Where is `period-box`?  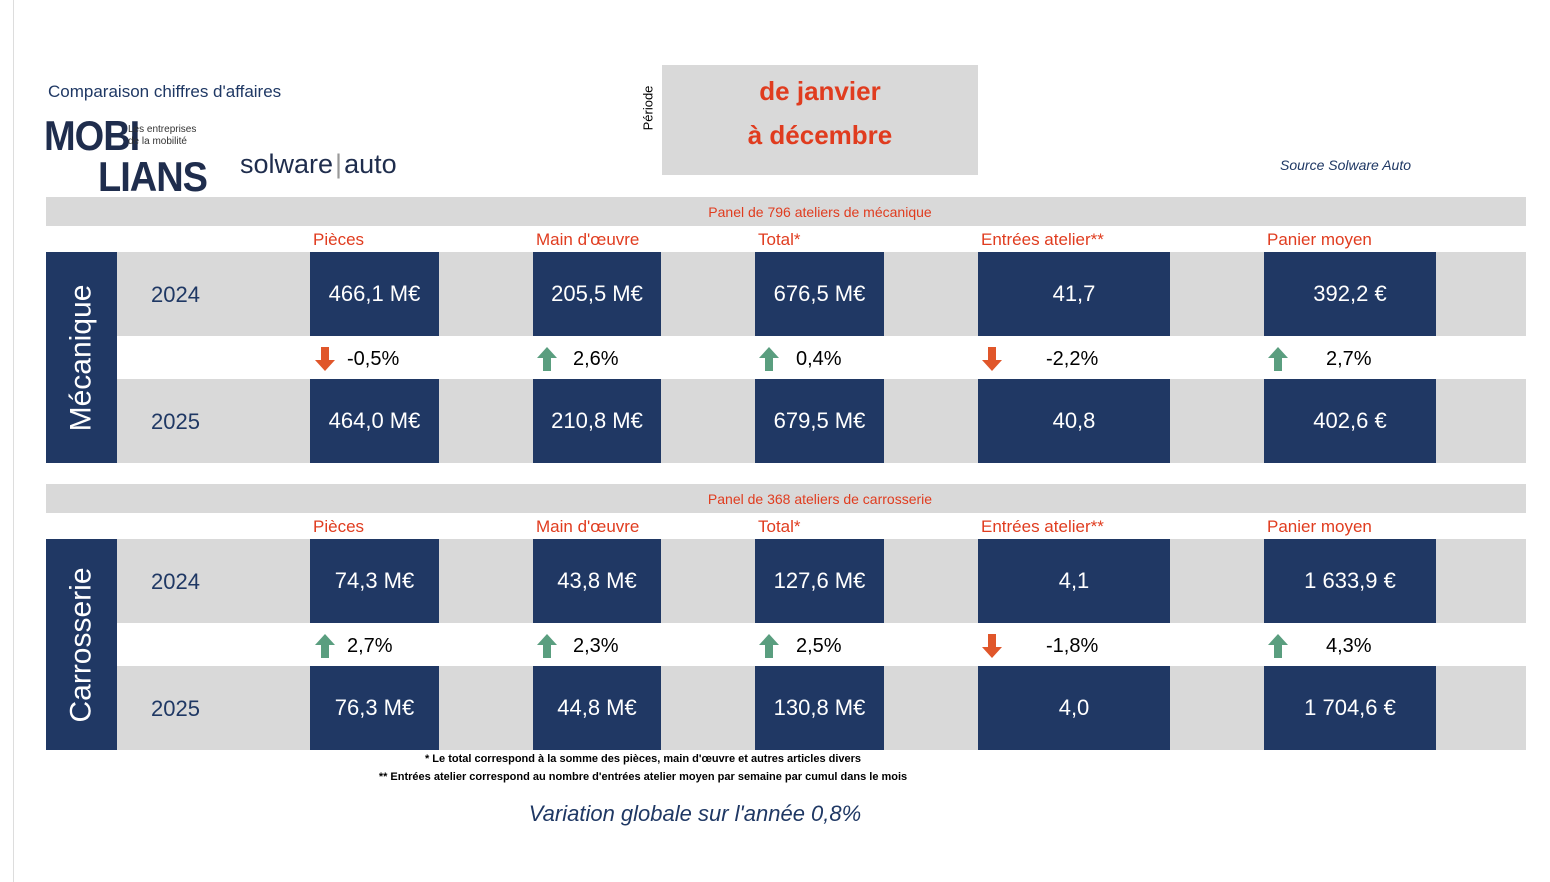
period-box is located at coordinates (820, 120).